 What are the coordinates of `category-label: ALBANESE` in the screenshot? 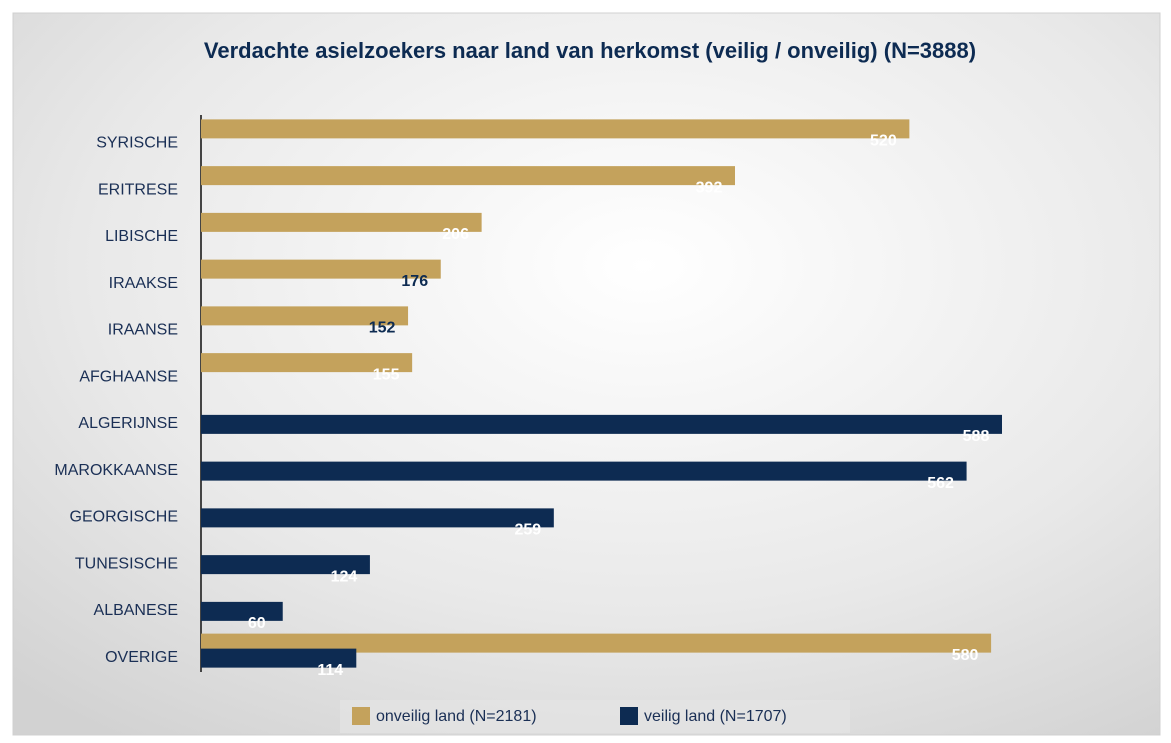 It's located at (136, 610).